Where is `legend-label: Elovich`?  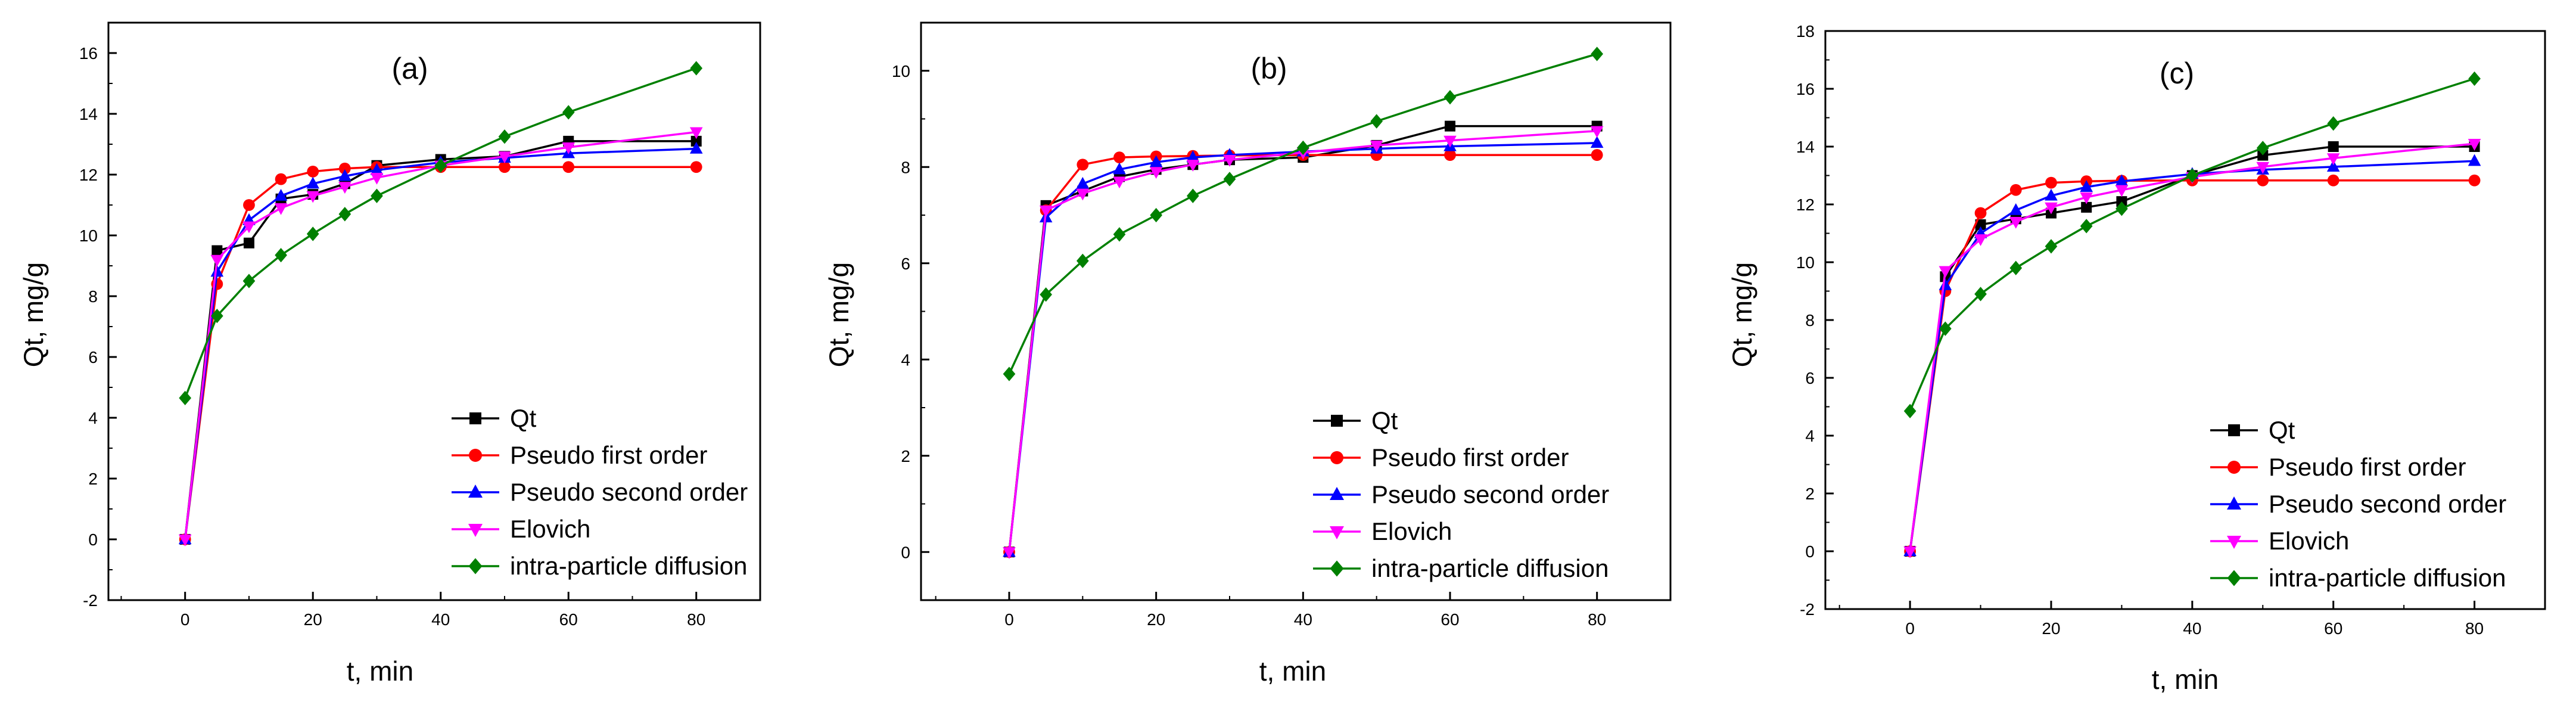 legend-label: Elovich is located at coordinates (1411, 531).